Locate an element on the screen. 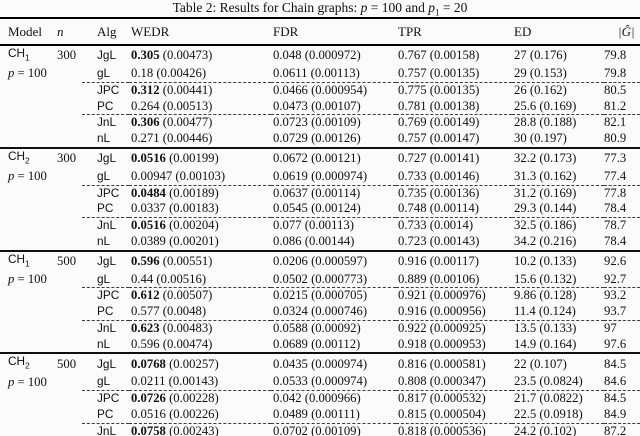 The image size is (640, 436). ed-cell: 26 (0.162) is located at coordinates (558, 90).